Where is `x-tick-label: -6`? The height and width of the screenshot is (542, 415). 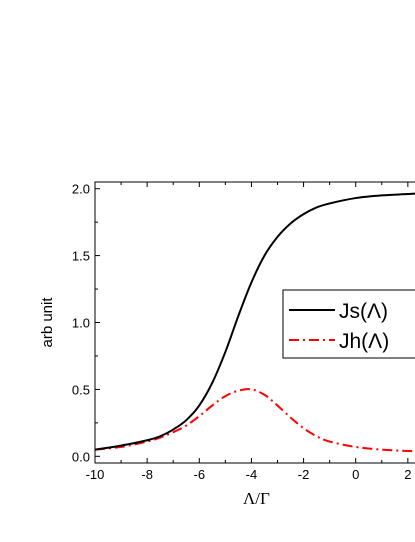 x-tick-label: -6 is located at coordinates (200, 474).